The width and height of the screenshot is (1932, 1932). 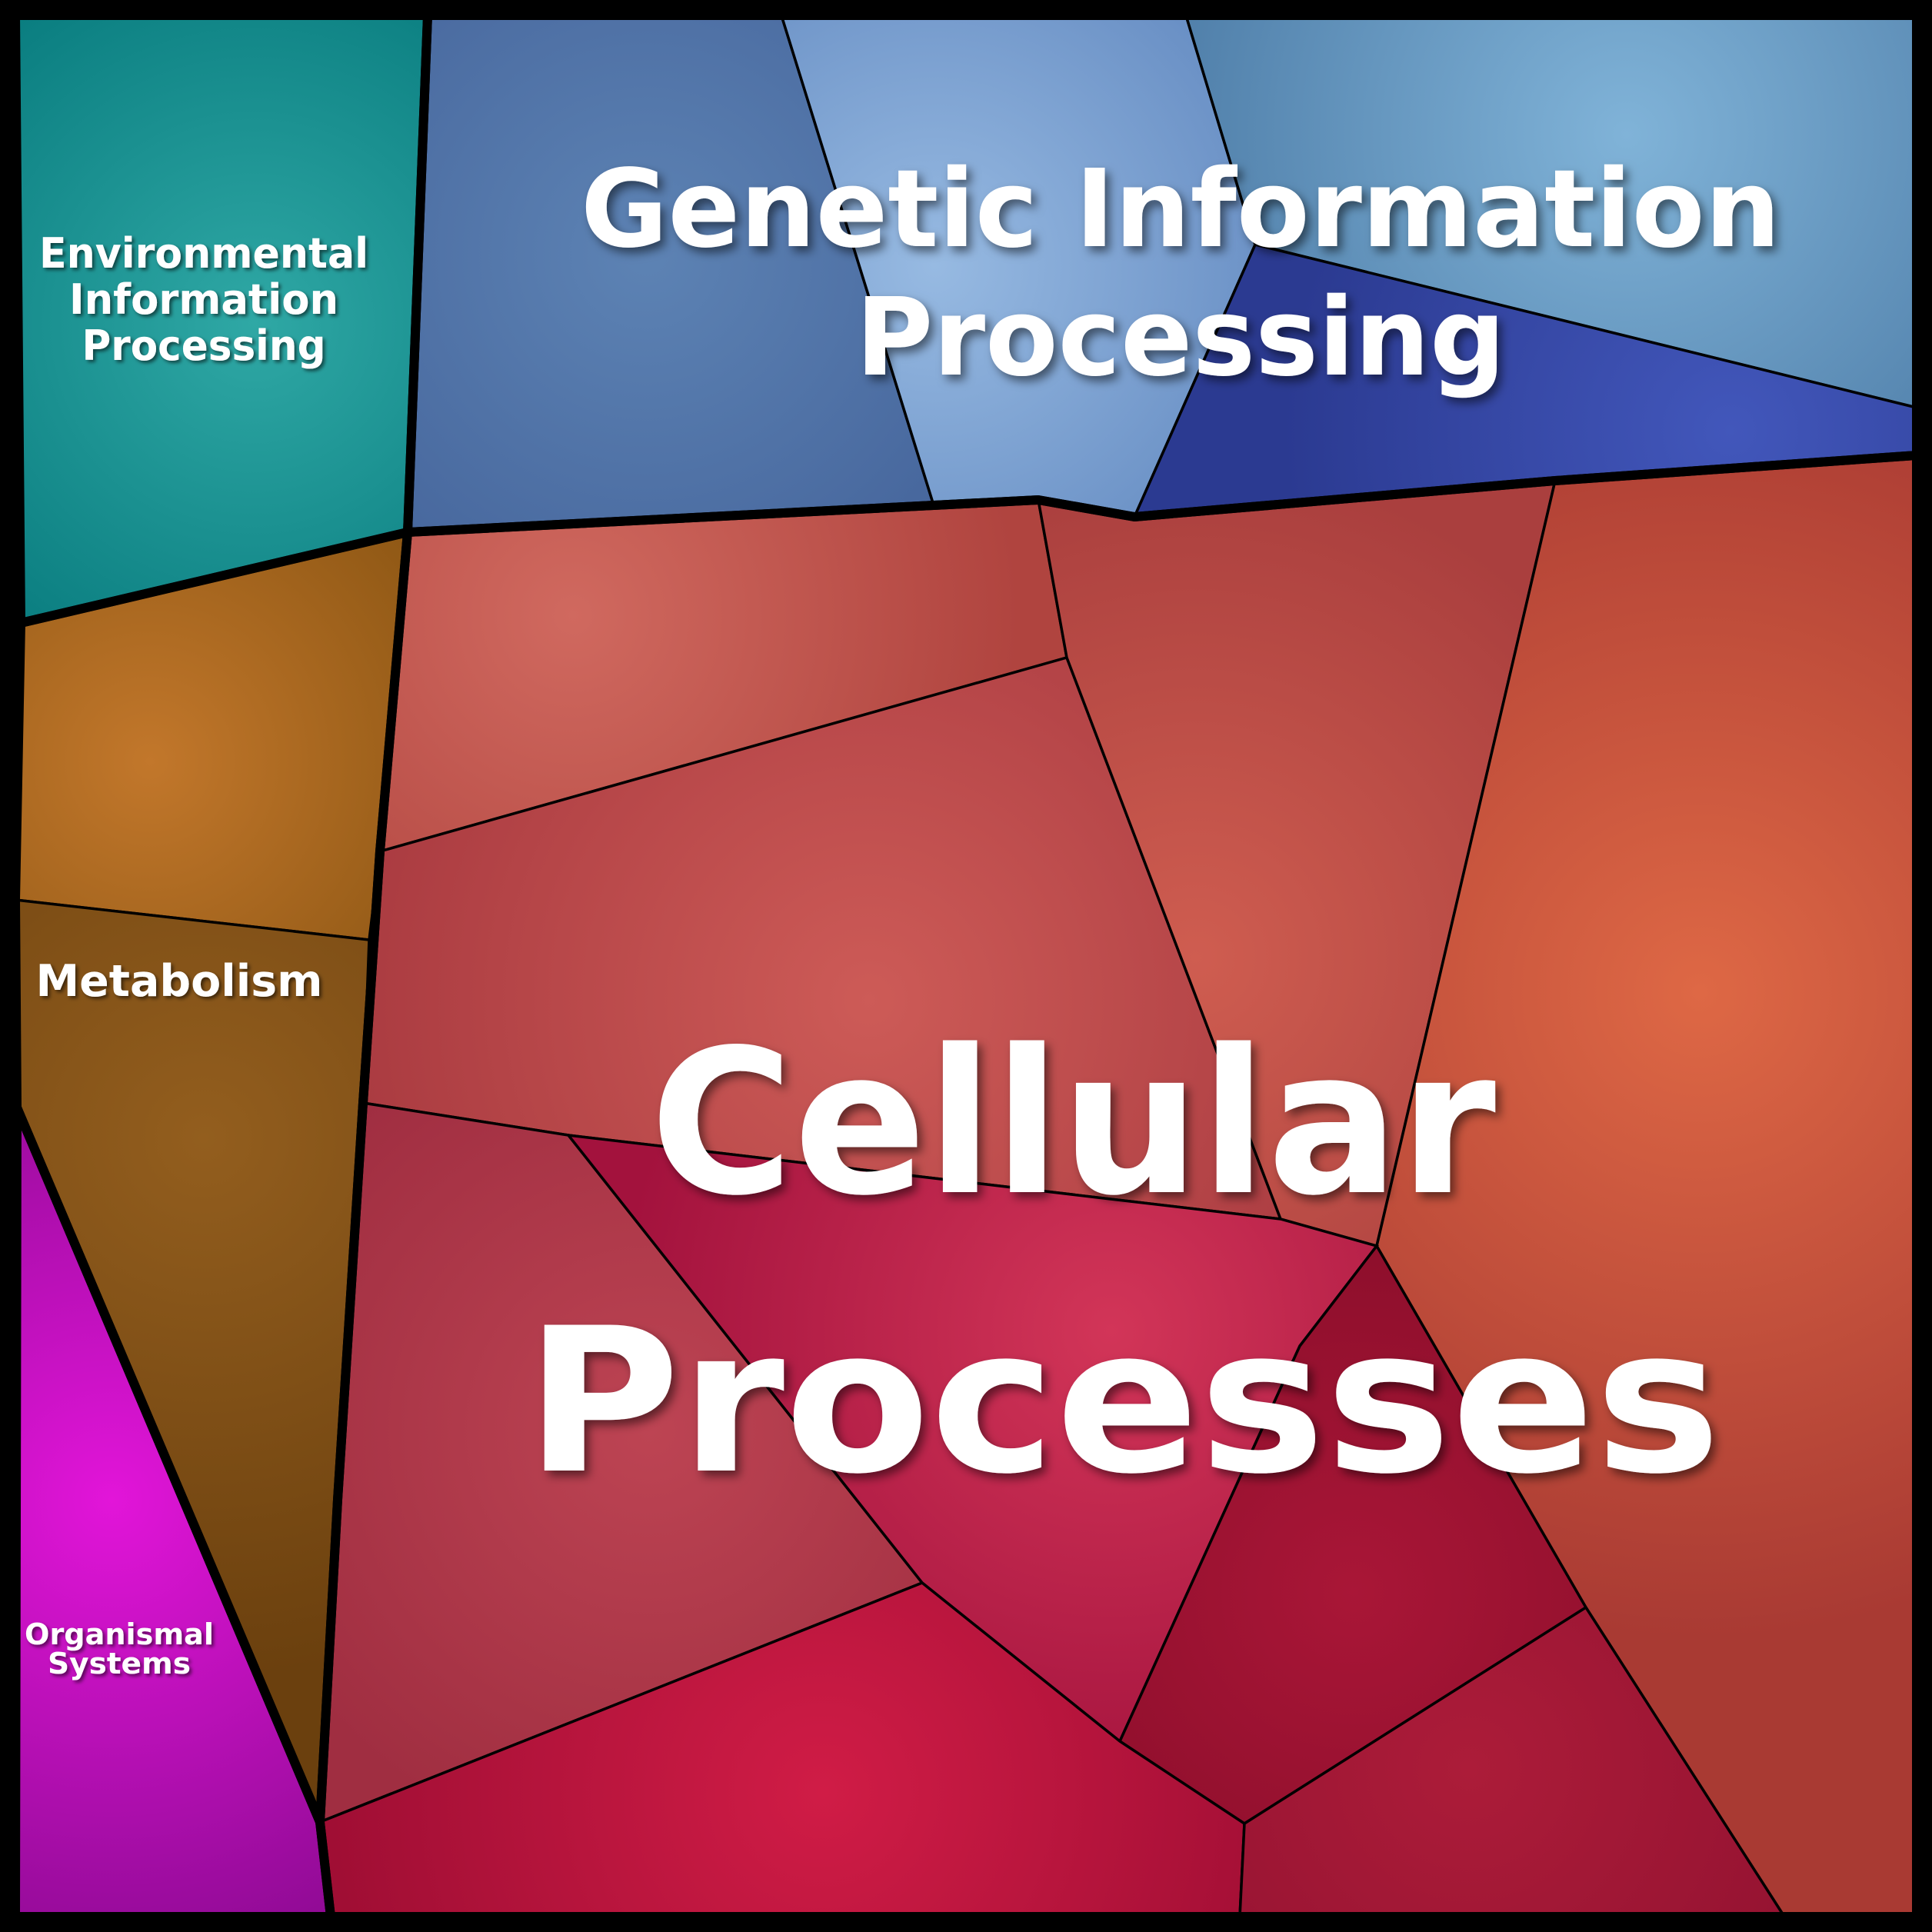 I want to click on label-metabolism-line-1: Metabolism, so click(x=179, y=981).